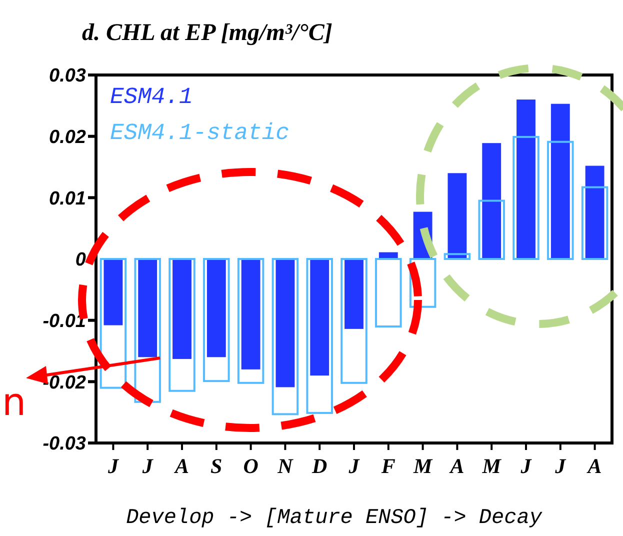 The width and height of the screenshot is (623, 536). I want to click on x-tick-label: D, so click(319, 466).